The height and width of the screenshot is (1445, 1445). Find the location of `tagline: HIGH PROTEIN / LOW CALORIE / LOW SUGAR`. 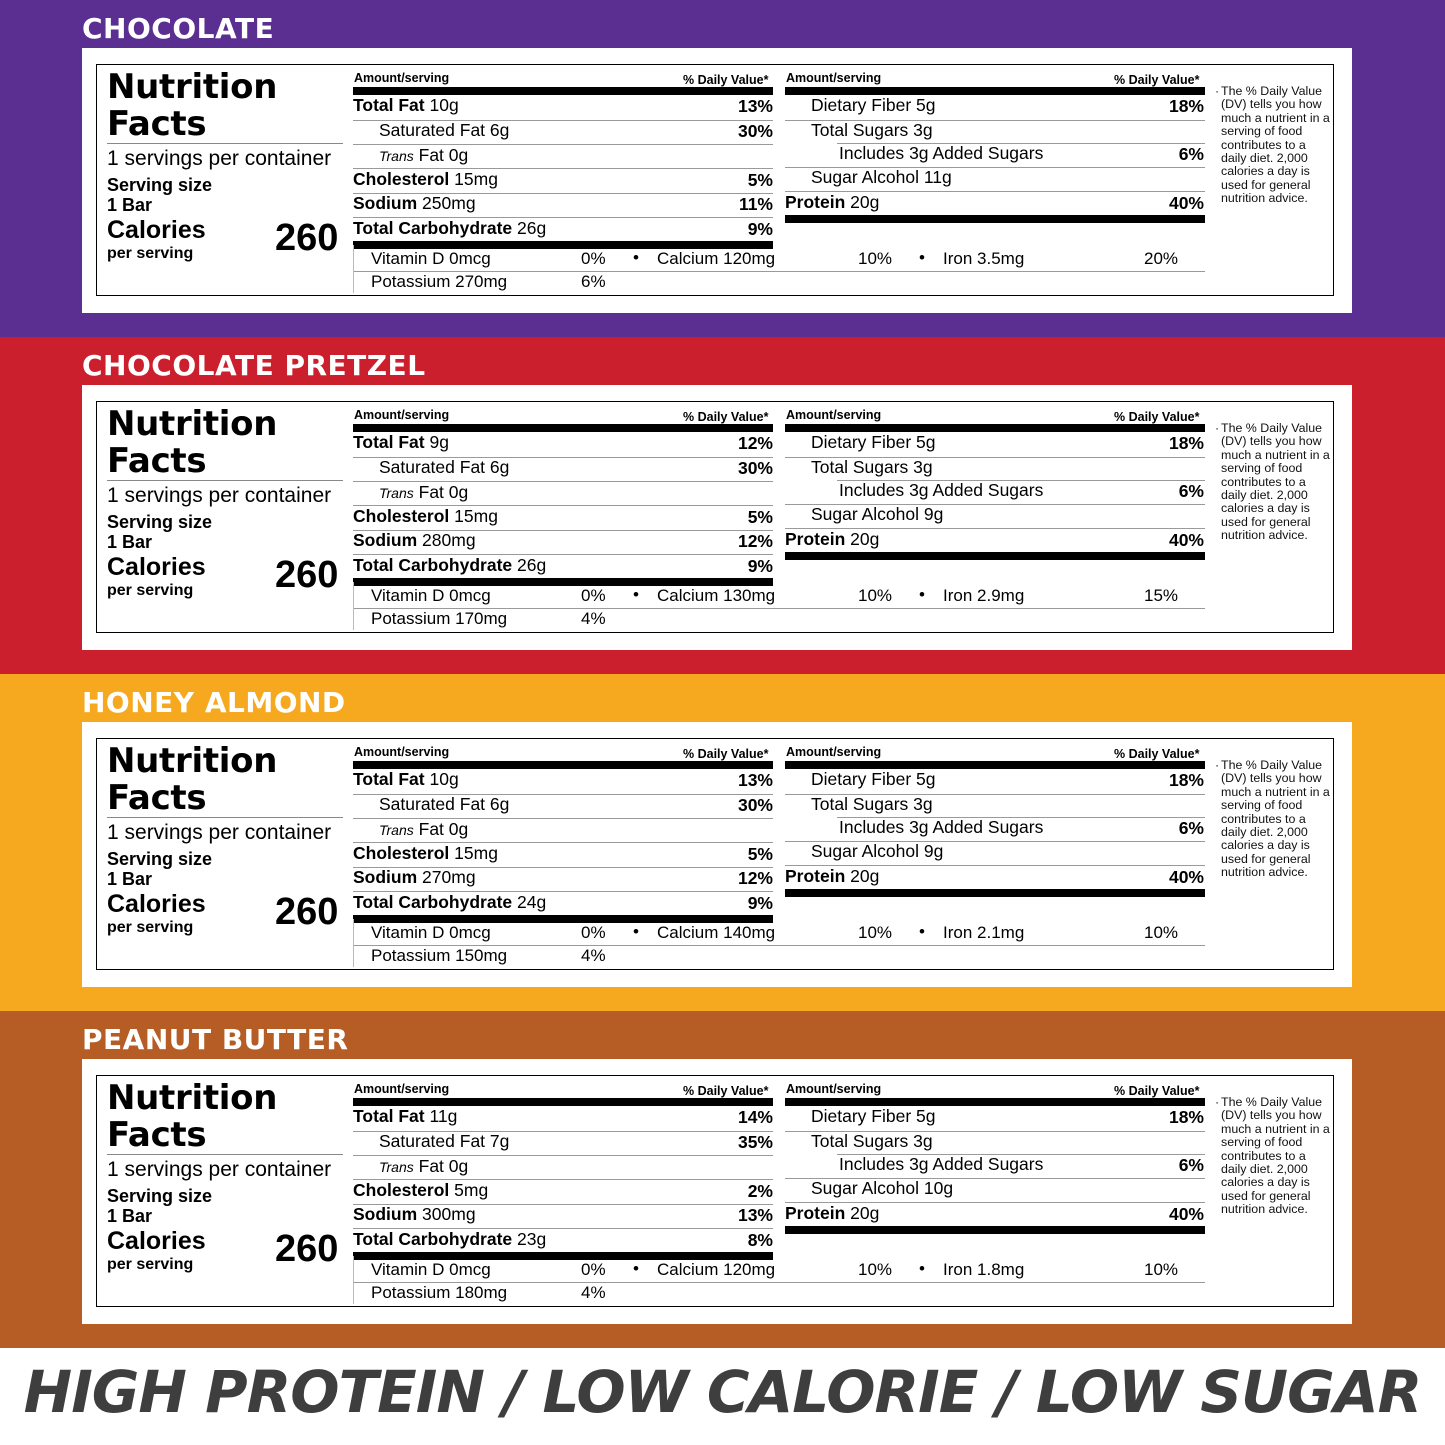

tagline: HIGH PROTEIN / LOW CALORIE / LOW SUGAR is located at coordinates (723, 1392).